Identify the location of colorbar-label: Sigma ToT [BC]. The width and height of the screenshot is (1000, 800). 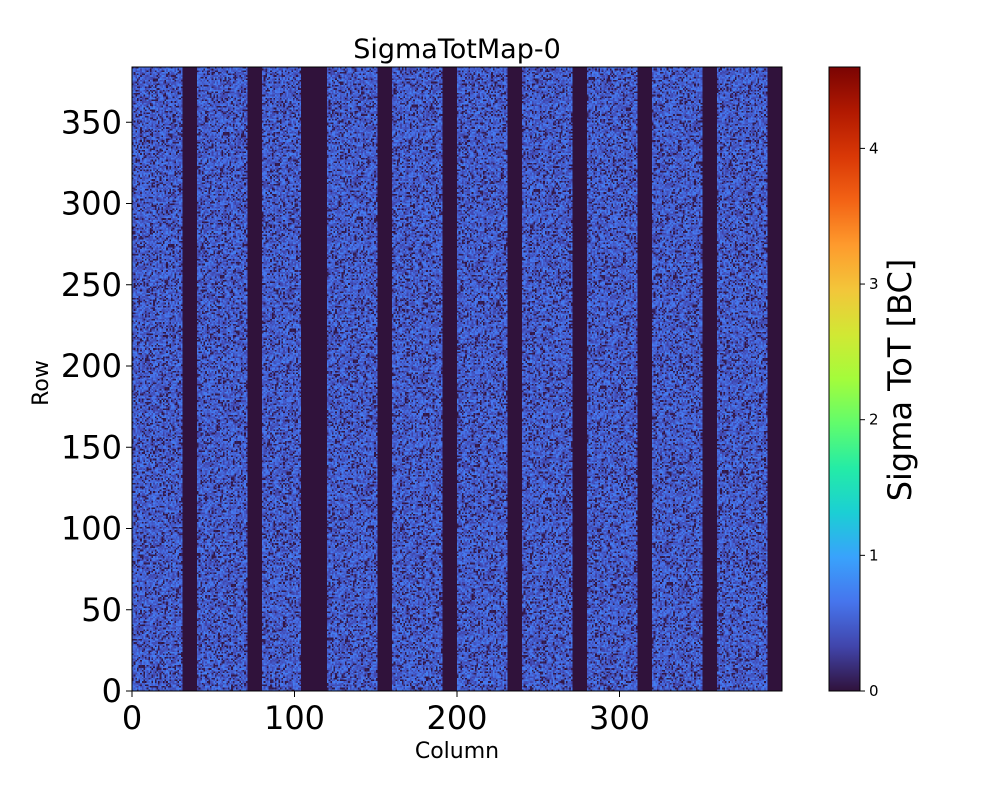
(900, 380).